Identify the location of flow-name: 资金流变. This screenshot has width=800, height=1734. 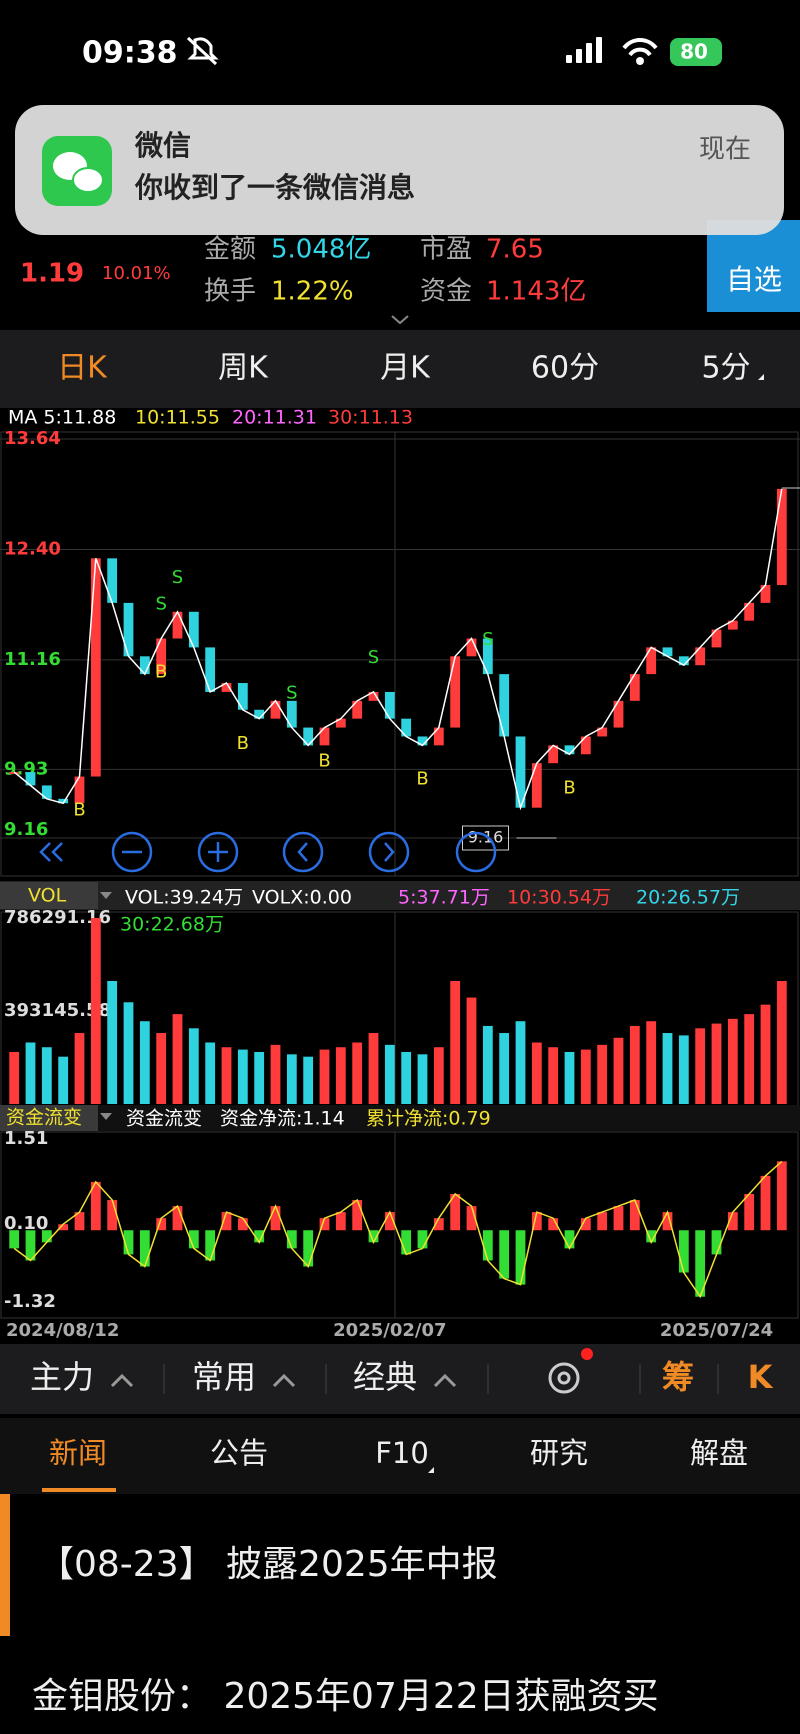
(44, 1118).